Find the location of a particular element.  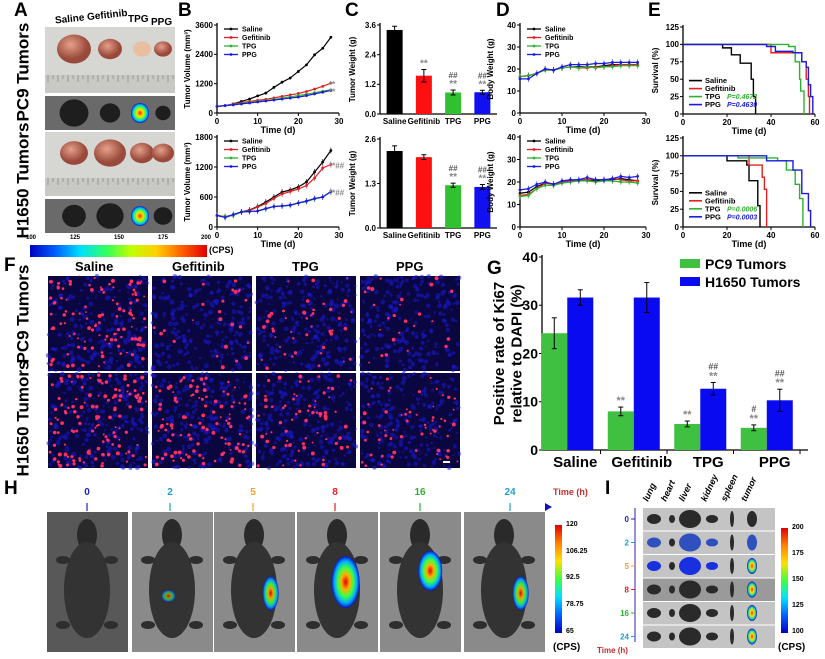

x-tick-label: 0 is located at coordinates (683, 235).